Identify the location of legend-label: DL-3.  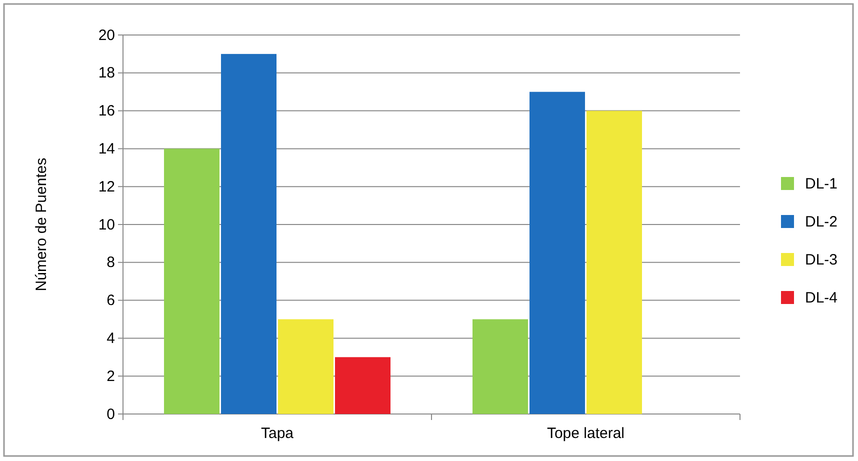
(821, 260).